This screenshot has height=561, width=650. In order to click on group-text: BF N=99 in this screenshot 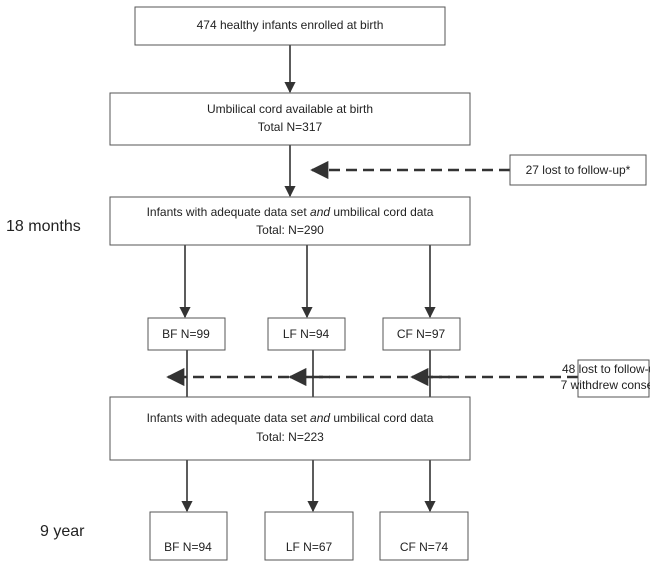, I will do `click(186, 334)`.